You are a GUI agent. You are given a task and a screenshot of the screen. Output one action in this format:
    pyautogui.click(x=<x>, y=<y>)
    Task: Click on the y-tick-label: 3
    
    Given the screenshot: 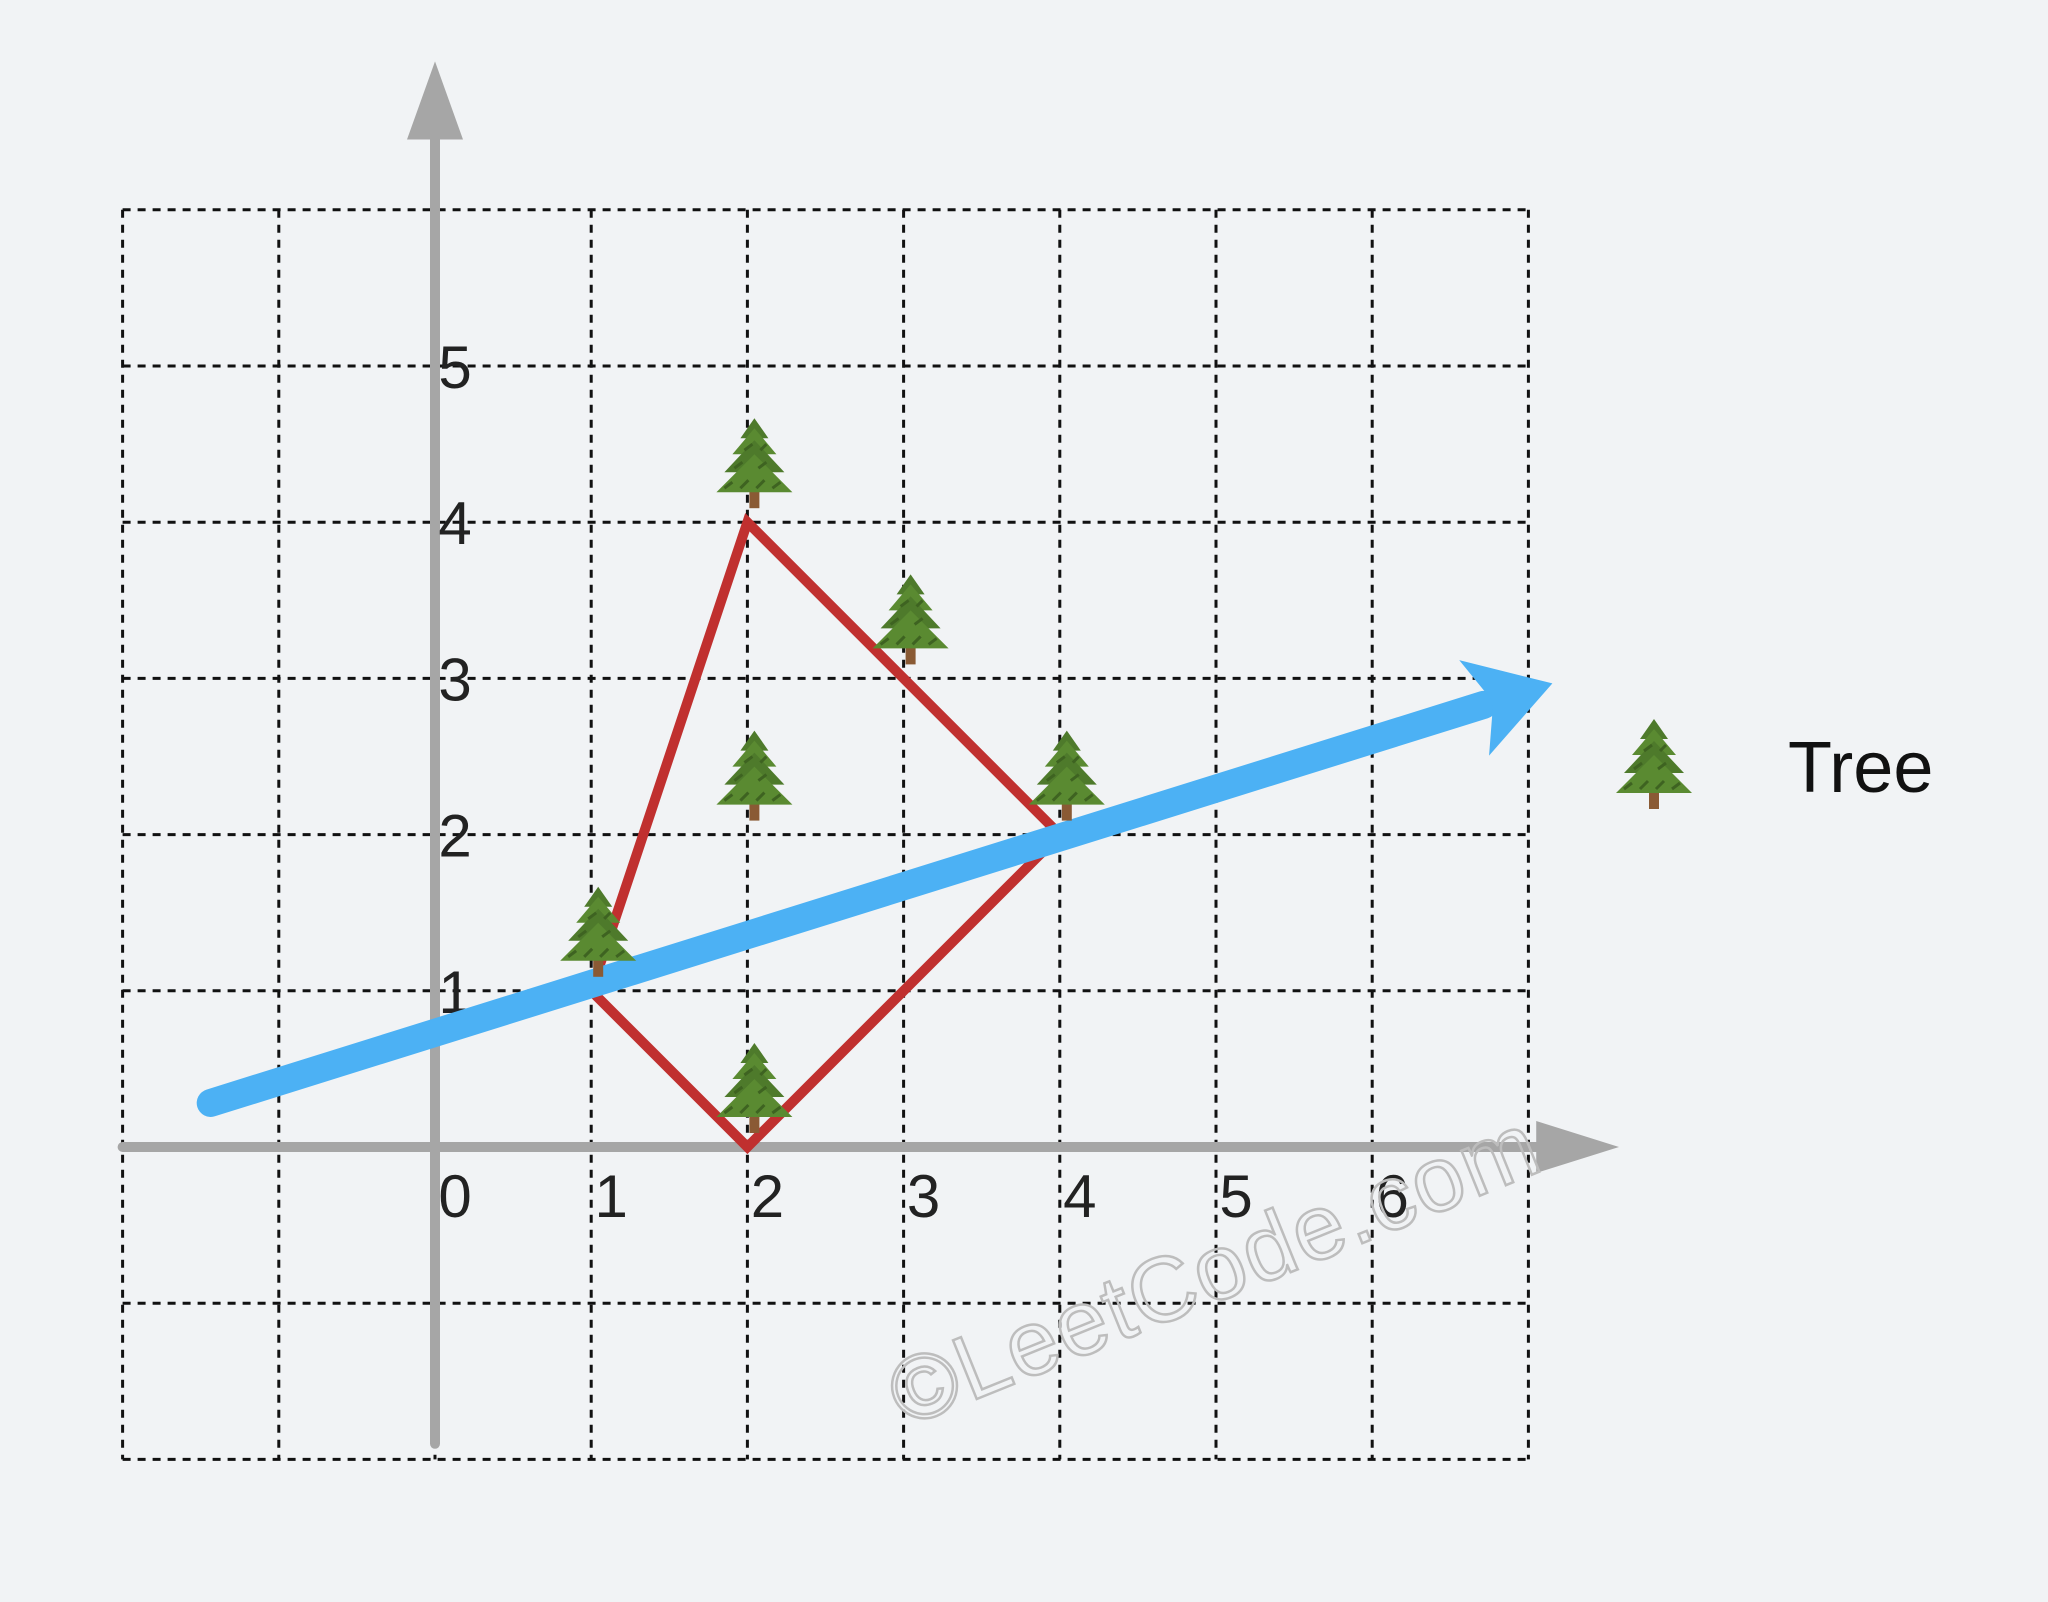 What is the action you would take?
    pyautogui.click(x=454, y=679)
    